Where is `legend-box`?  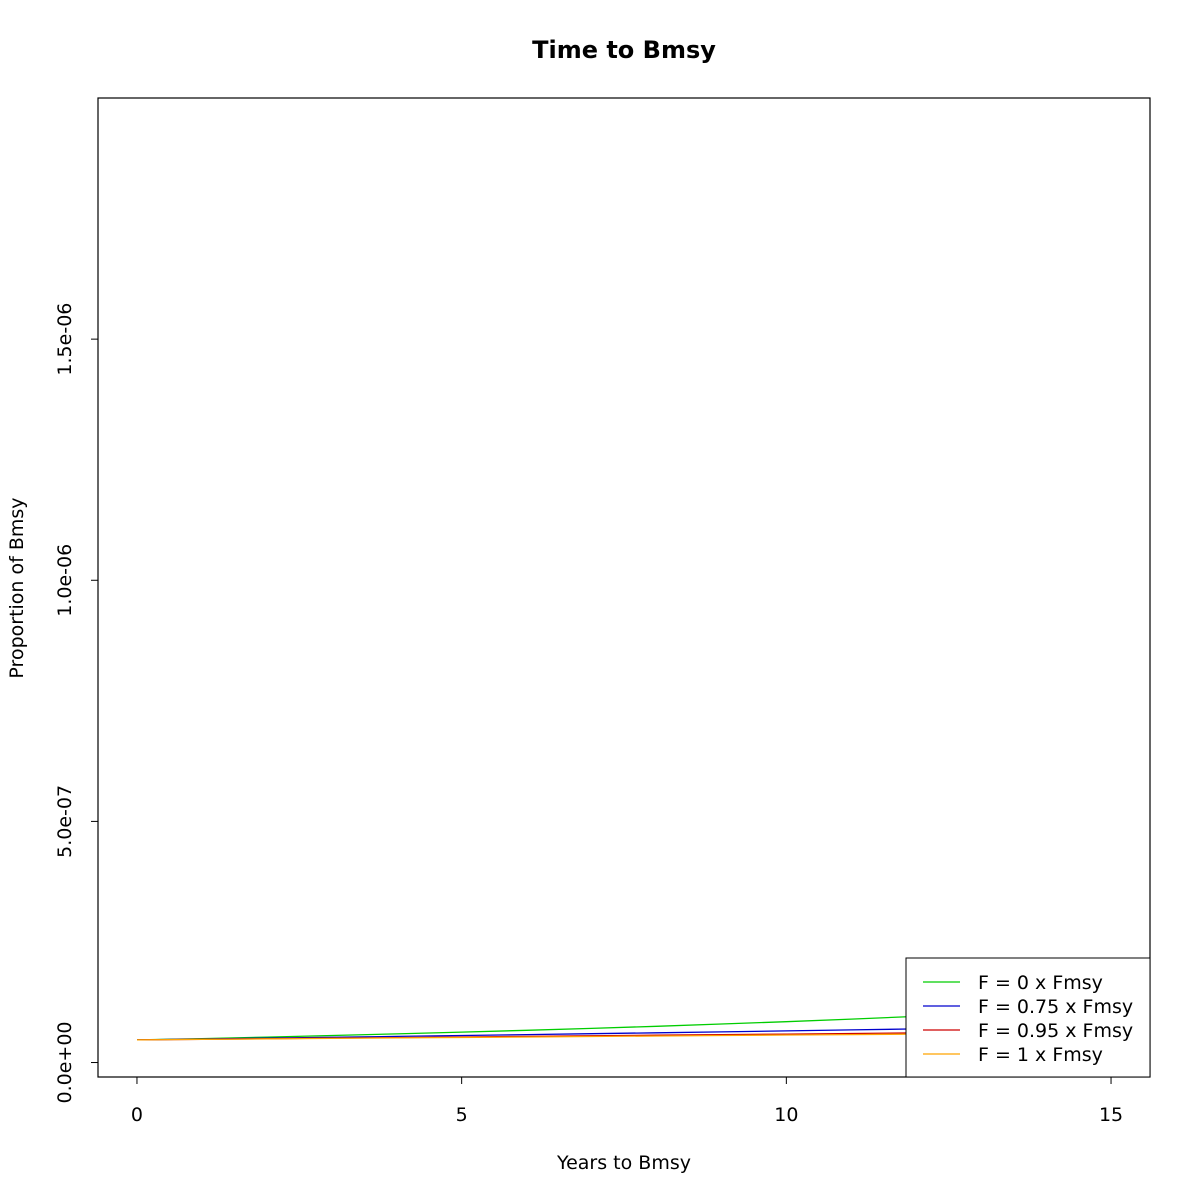
legend-box is located at coordinates (1028, 1017).